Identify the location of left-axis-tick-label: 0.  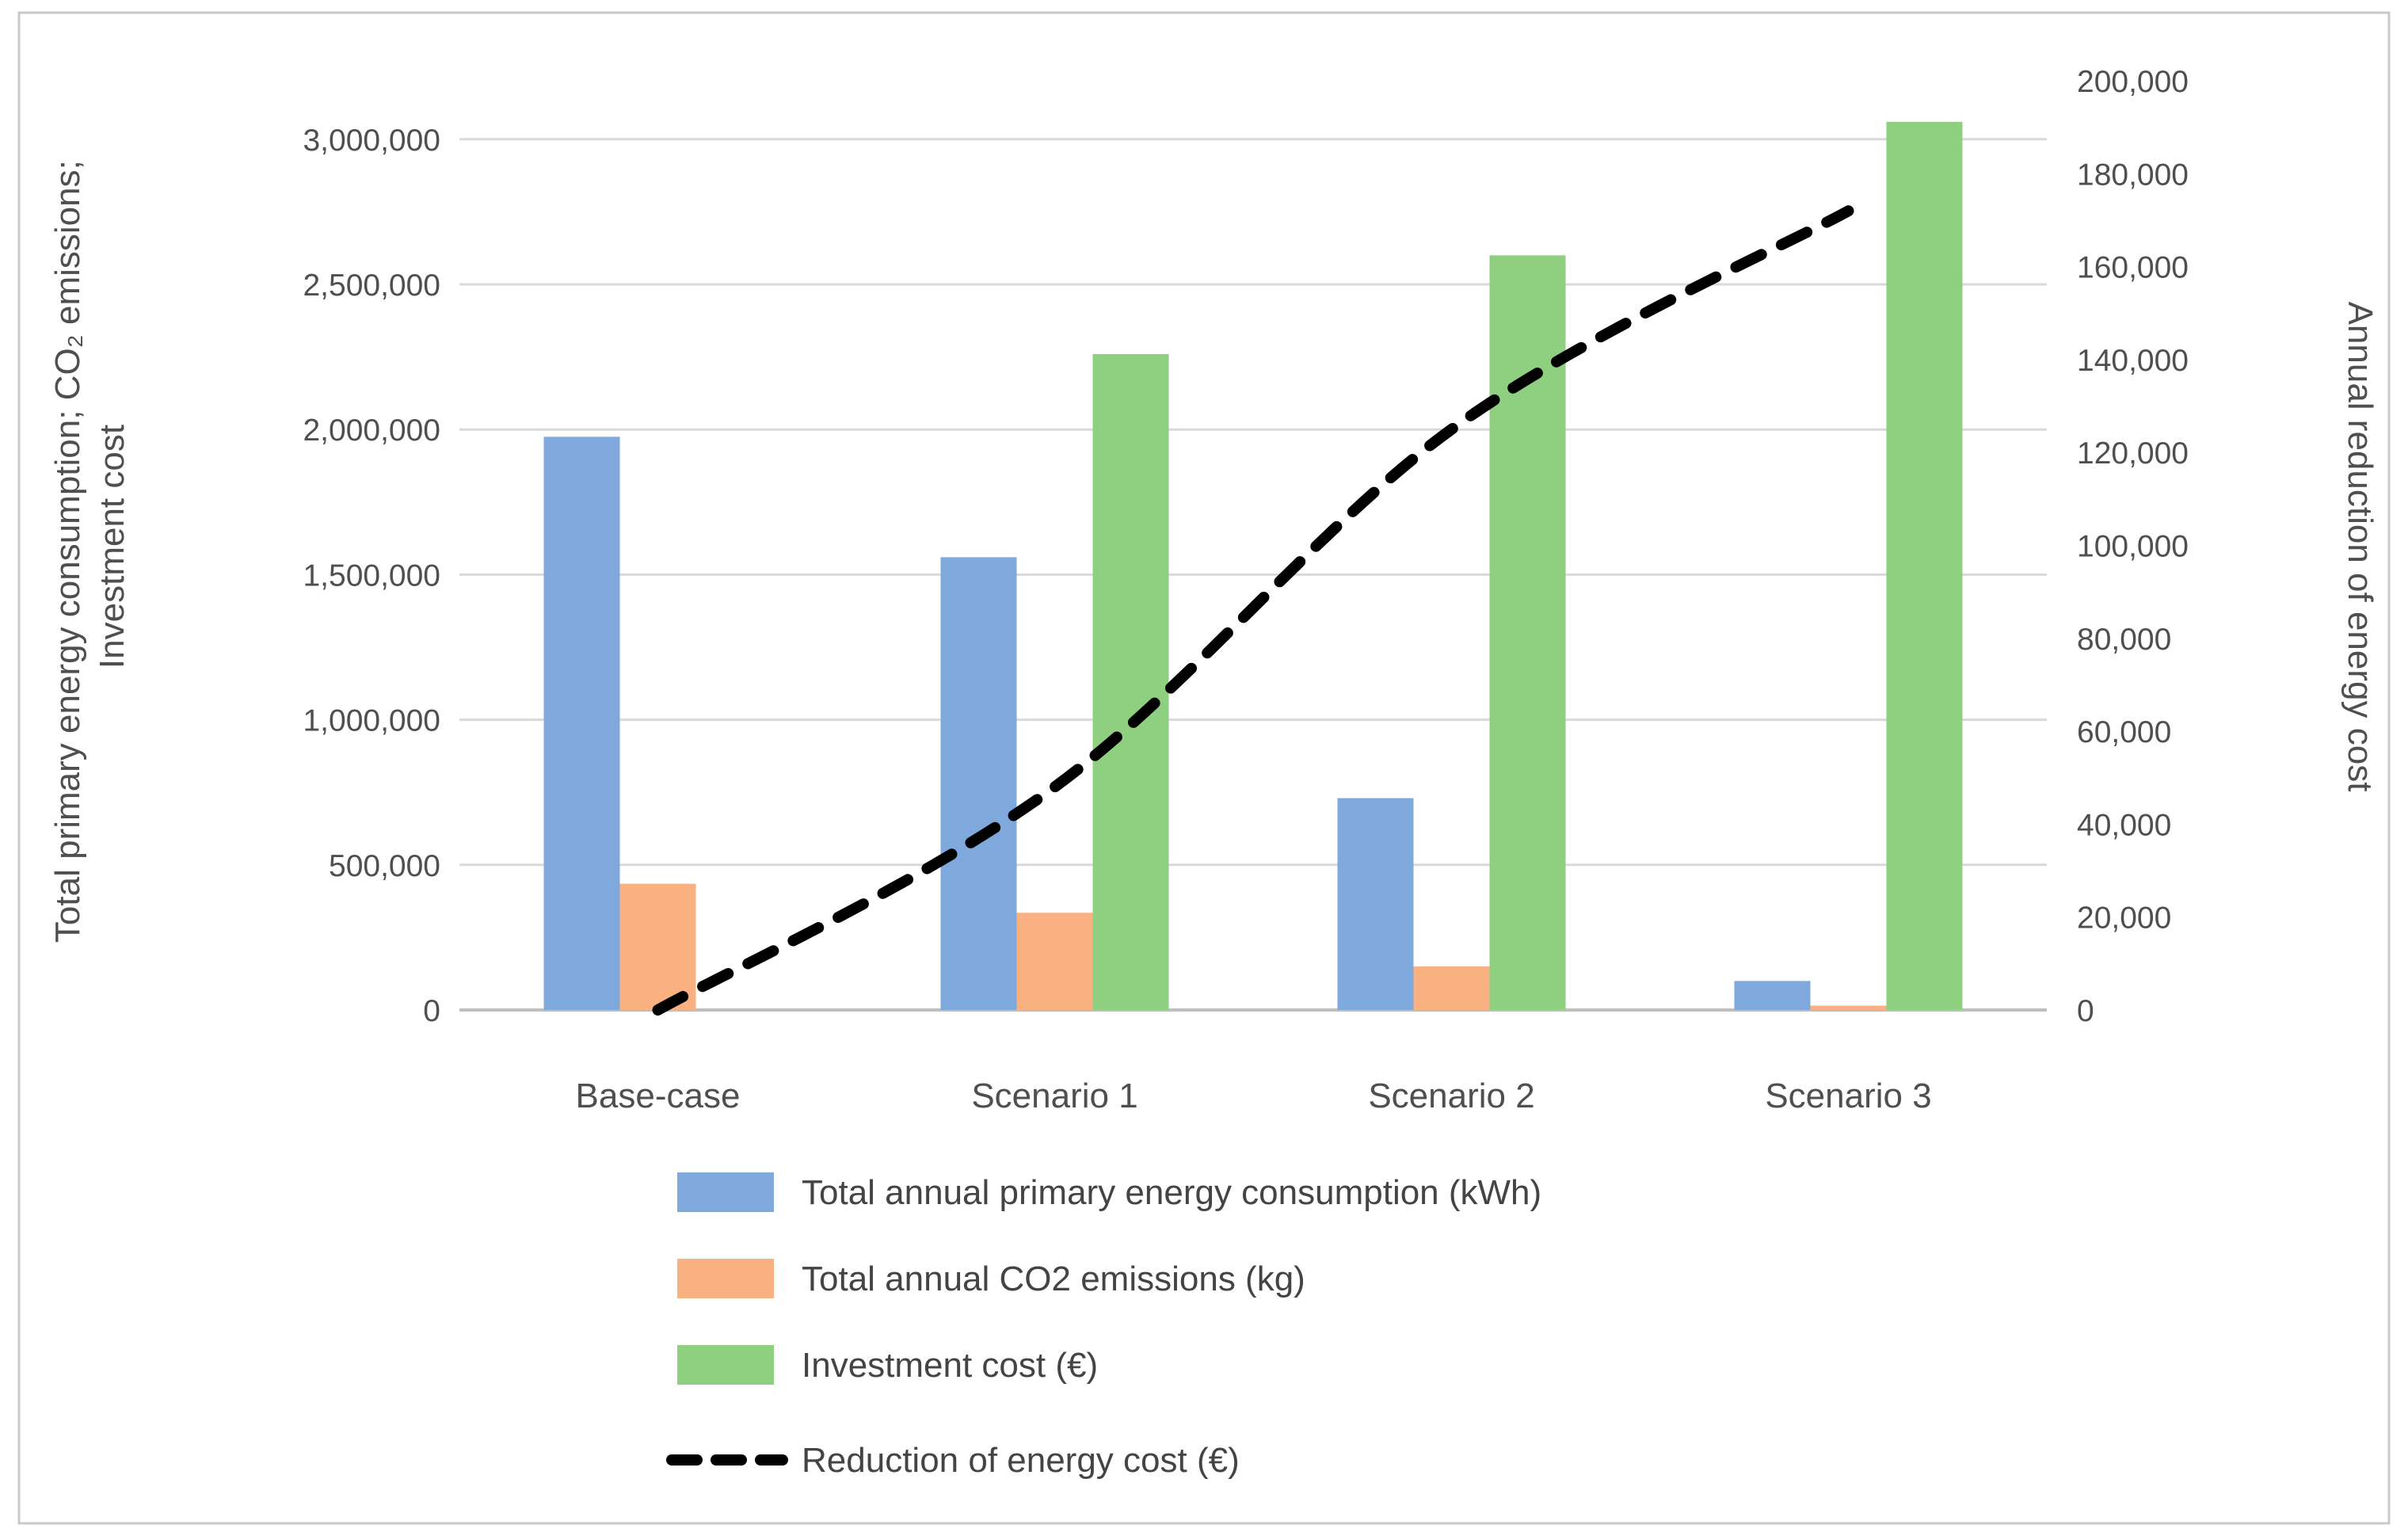
(432, 1011).